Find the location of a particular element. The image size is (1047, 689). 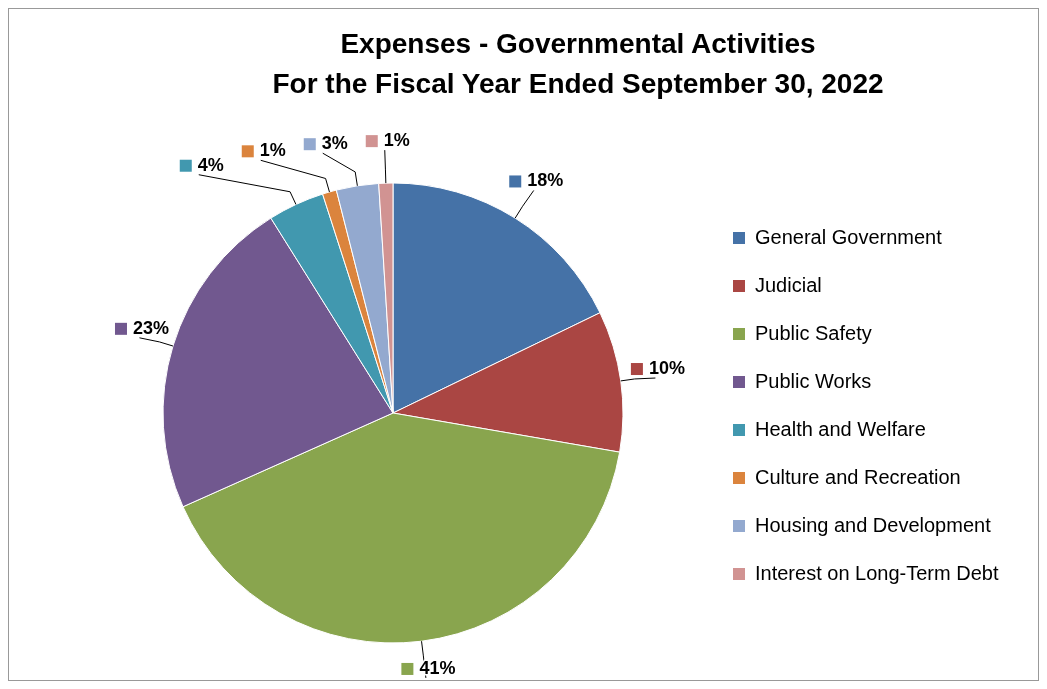

legend-label: Interest on Long-Term Debt is located at coordinates (877, 573).